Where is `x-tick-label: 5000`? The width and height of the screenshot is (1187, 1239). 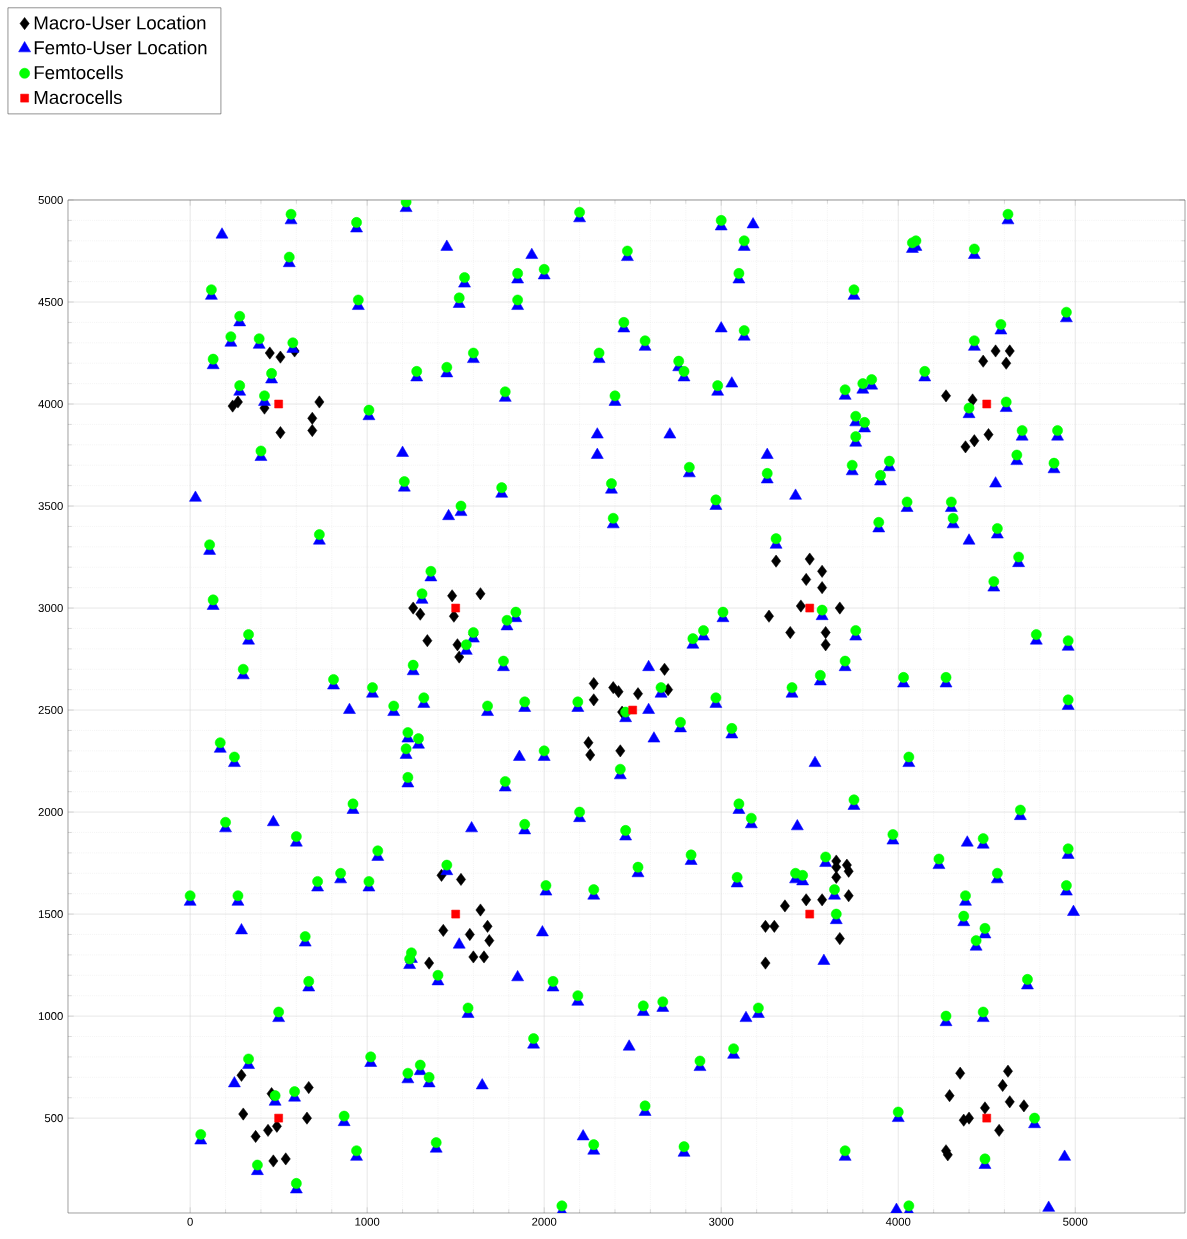
x-tick-label: 5000 is located at coordinates (1075, 1221).